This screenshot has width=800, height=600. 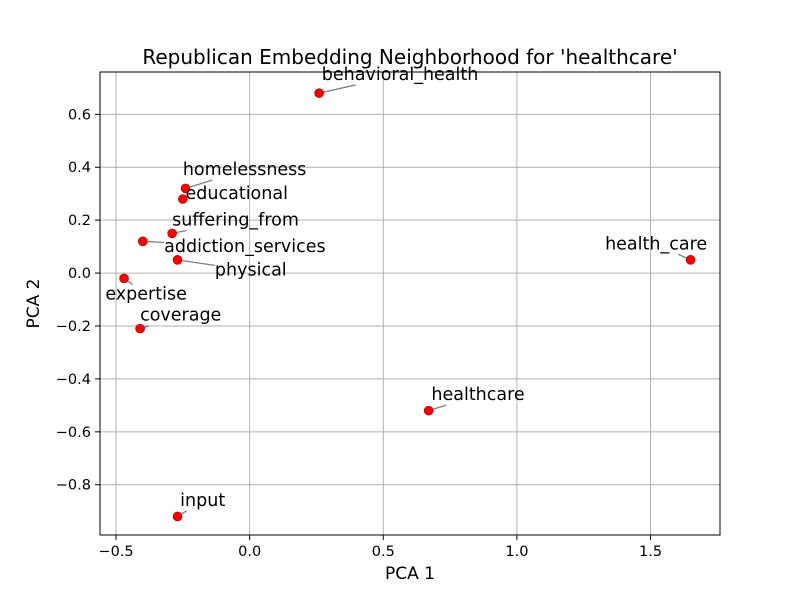 What do you see at coordinates (73, 486) in the screenshot?
I see `y-tick-label: −0.8` at bounding box center [73, 486].